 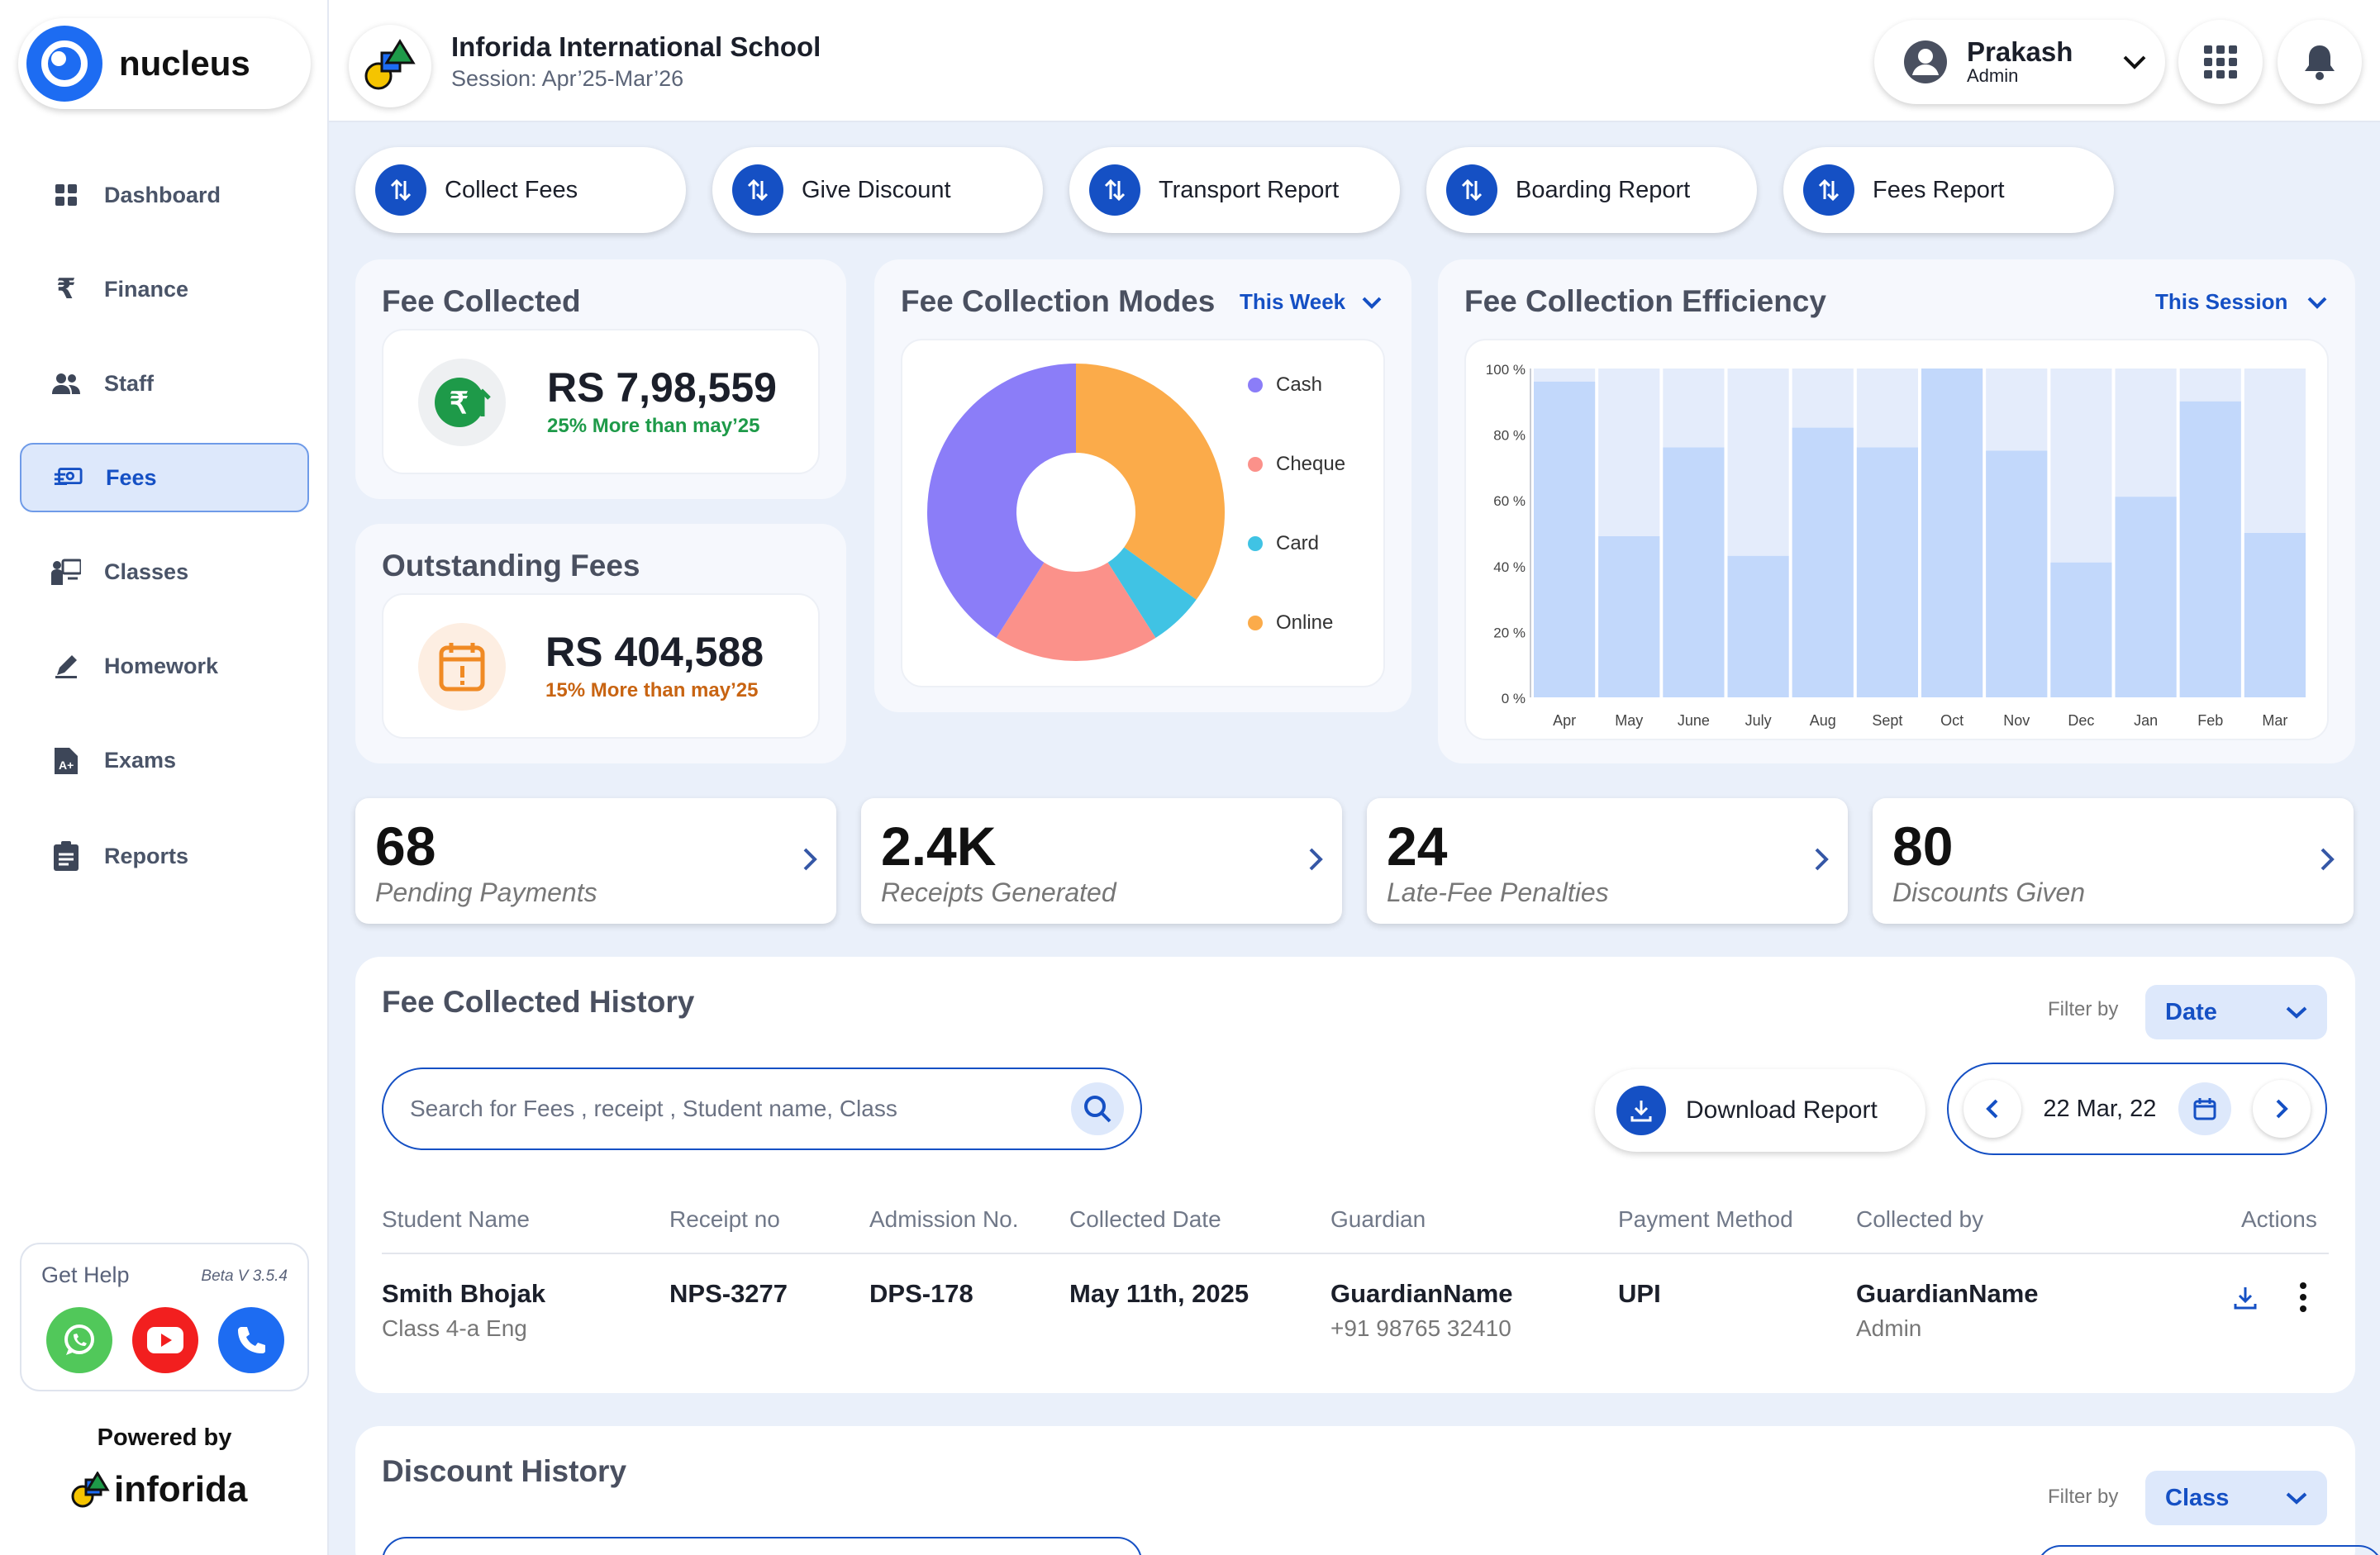 I want to click on sidebar-item-dashboard: Dashboard, so click(x=164, y=195).